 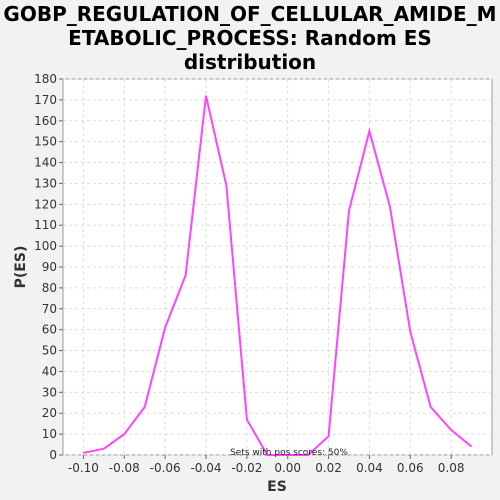 What do you see at coordinates (124, 468) in the screenshot?
I see `x-tick-label: -0.08` at bounding box center [124, 468].